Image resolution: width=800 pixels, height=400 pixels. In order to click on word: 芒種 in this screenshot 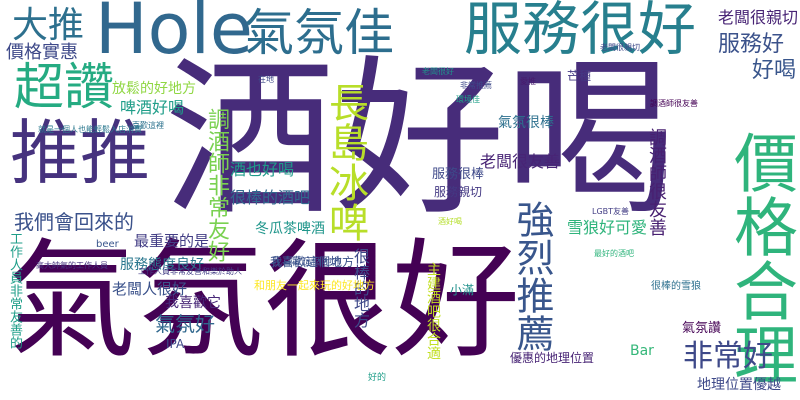, I will do `click(579, 76)`.